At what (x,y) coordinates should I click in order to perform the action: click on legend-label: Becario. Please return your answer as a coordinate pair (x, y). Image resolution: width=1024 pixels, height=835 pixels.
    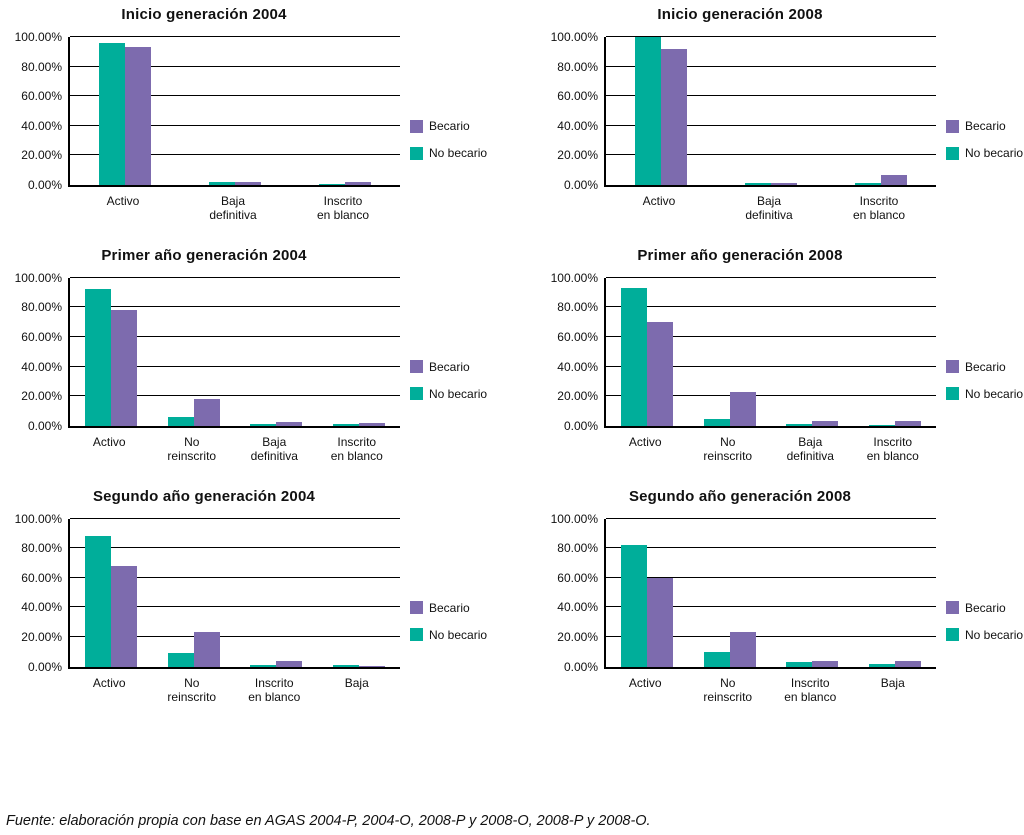
    Looking at the image, I should click on (449, 607).